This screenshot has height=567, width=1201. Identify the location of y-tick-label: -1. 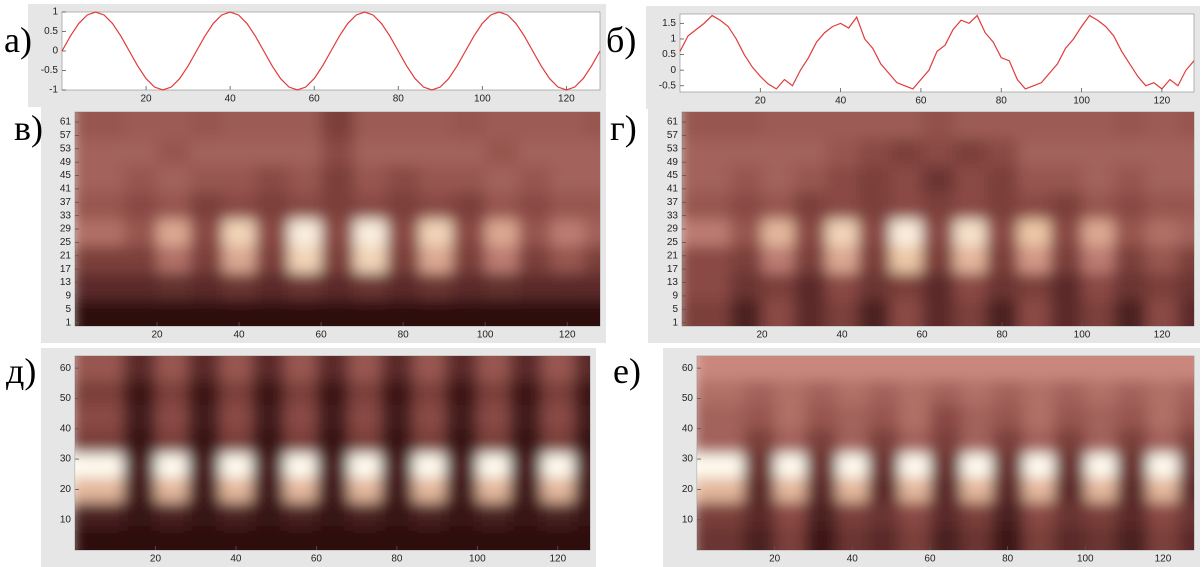
(53, 90).